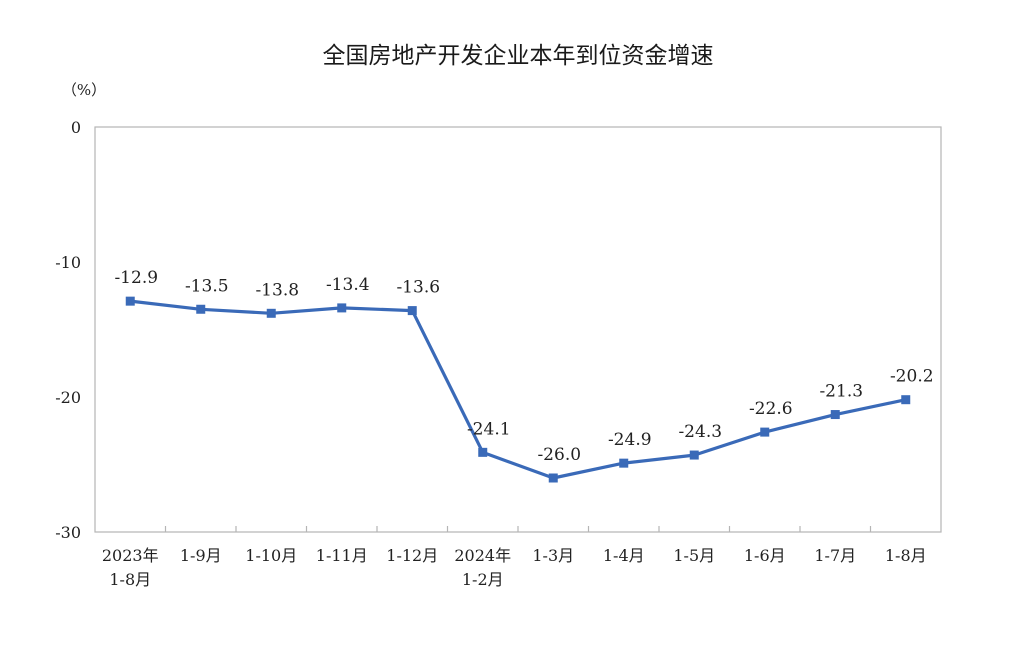 The image size is (1018, 656). Describe the element at coordinates (553, 555) in the screenshot. I see `x-tick-label: 1-3月` at that location.